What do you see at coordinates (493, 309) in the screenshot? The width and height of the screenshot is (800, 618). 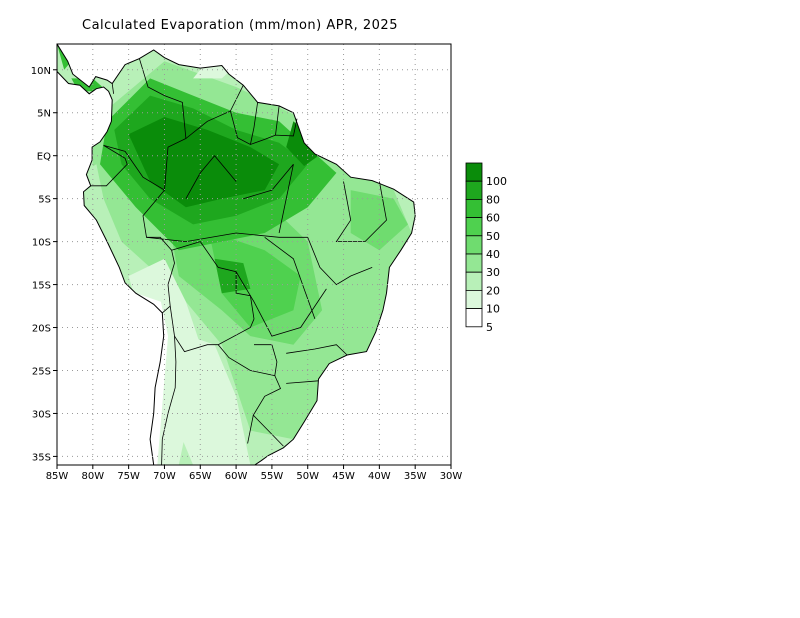 I see `legend-label-10: 10` at bounding box center [493, 309].